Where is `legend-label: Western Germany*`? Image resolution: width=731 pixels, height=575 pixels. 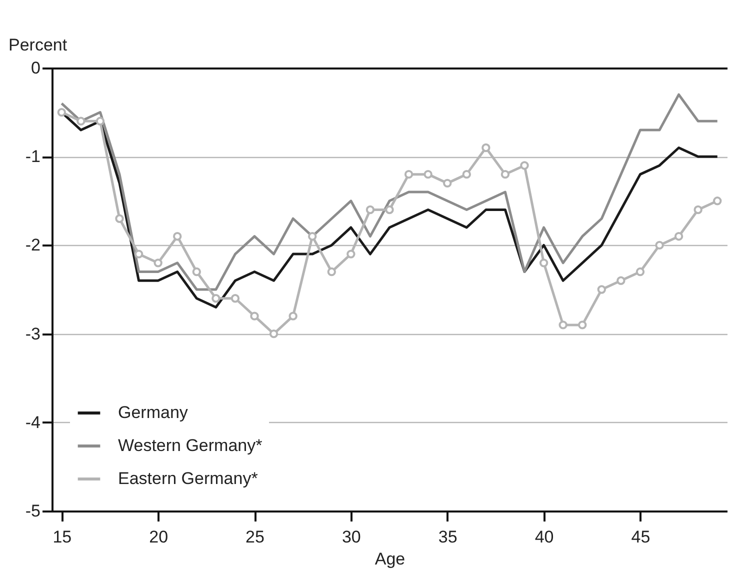
legend-label: Western Germany* is located at coordinates (190, 445).